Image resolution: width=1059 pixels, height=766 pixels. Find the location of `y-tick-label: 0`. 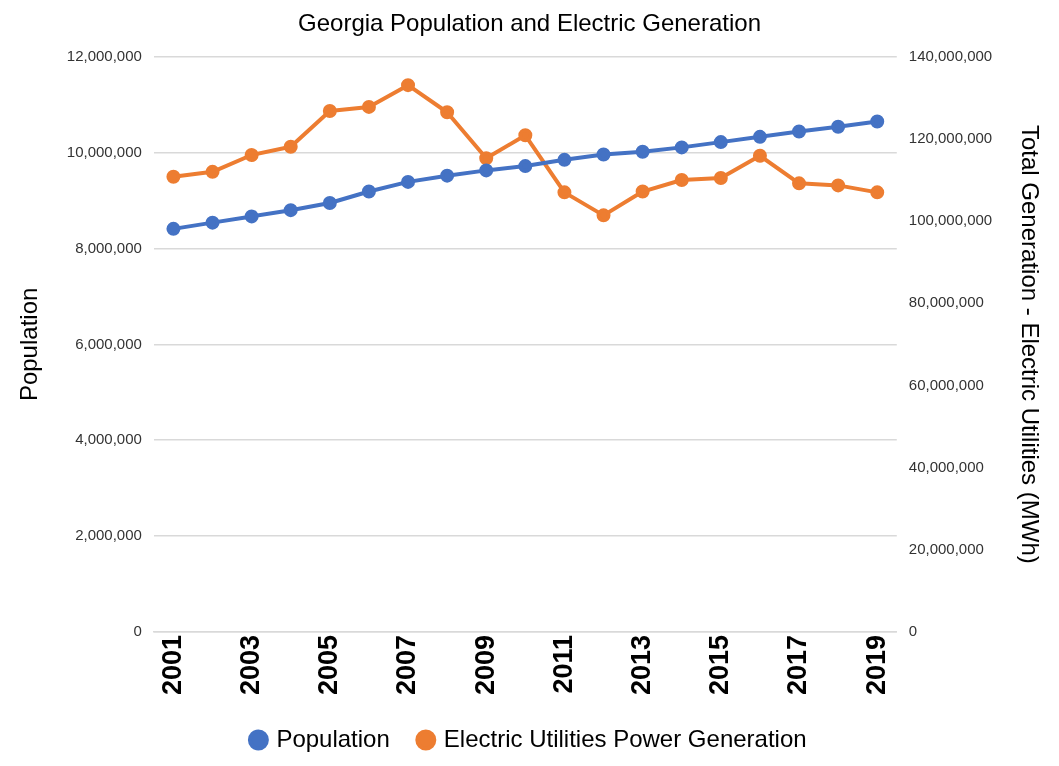

y-tick-label: 0 is located at coordinates (137, 631).